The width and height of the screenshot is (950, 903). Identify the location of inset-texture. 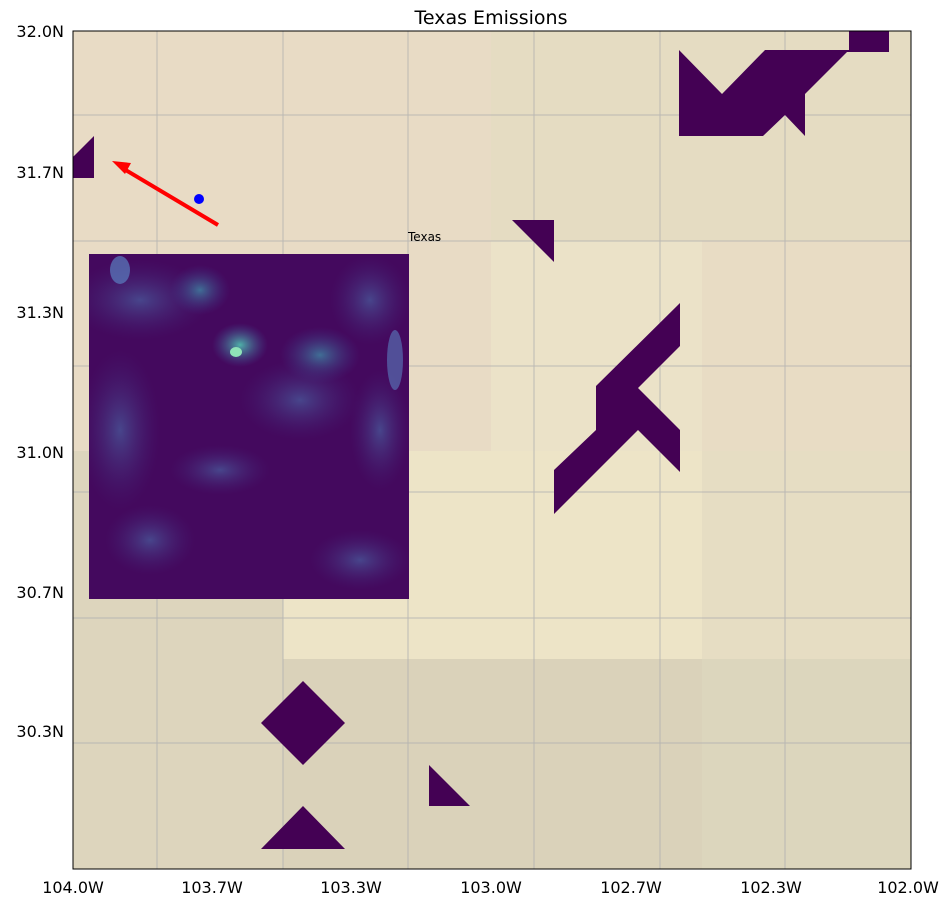
(249, 422).